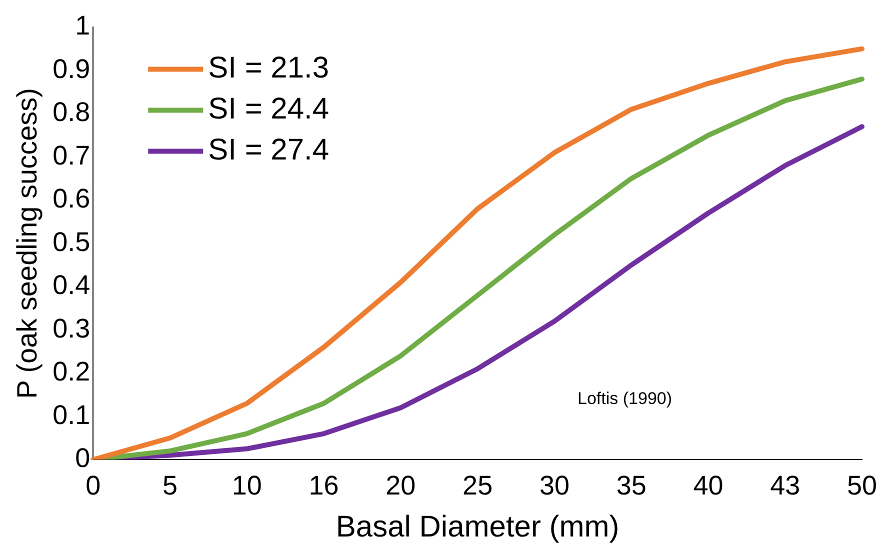 The image size is (890, 558). Describe the element at coordinates (71, 241) in the screenshot. I see `y-tick-label: 0.5` at that location.